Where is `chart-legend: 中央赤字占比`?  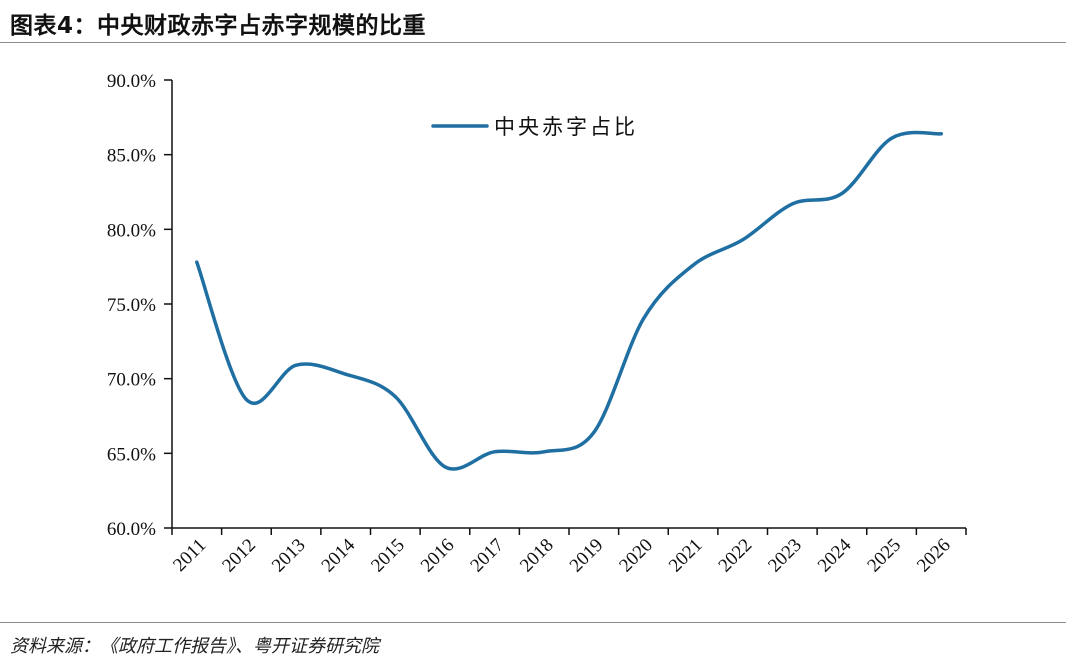 chart-legend: 中央赤字占比 is located at coordinates (534, 127).